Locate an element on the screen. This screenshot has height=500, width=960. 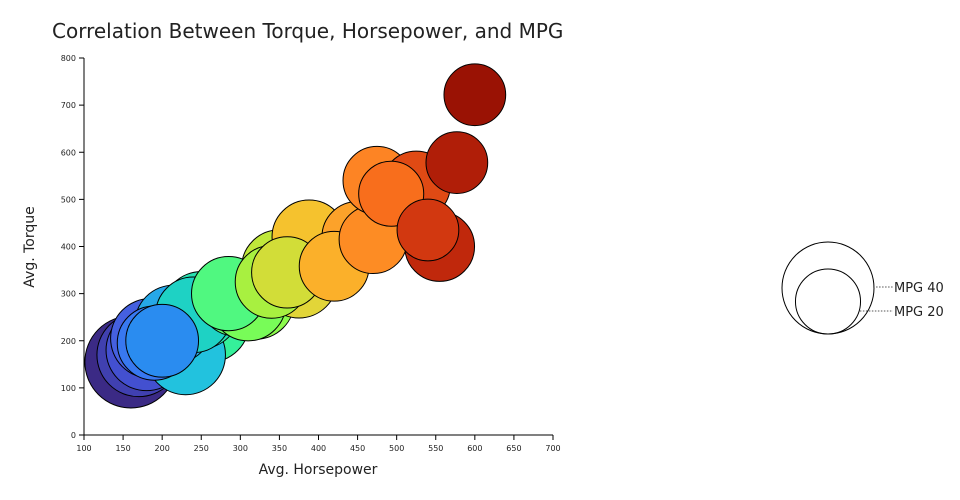
x-tick-label: 650 is located at coordinates (513, 448).